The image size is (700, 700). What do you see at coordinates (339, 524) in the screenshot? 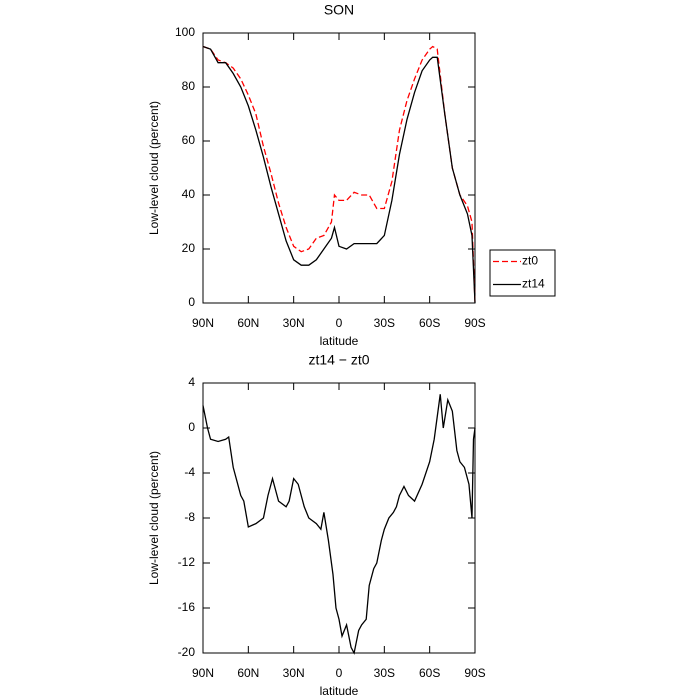
I see `data-line` at bounding box center [339, 524].